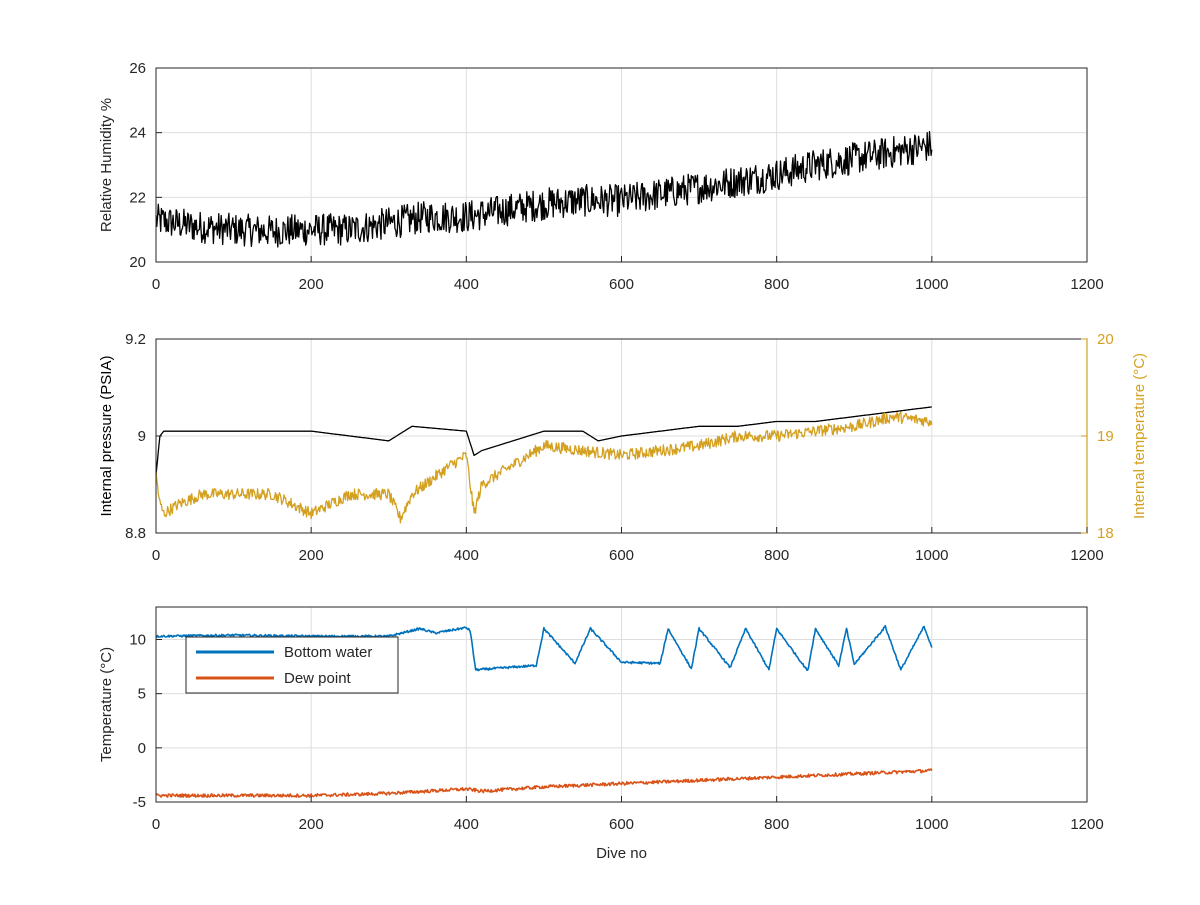 The height and width of the screenshot is (905, 1200). Describe the element at coordinates (1105, 436) in the screenshot. I see `y-right-tick-label: 19` at that location.